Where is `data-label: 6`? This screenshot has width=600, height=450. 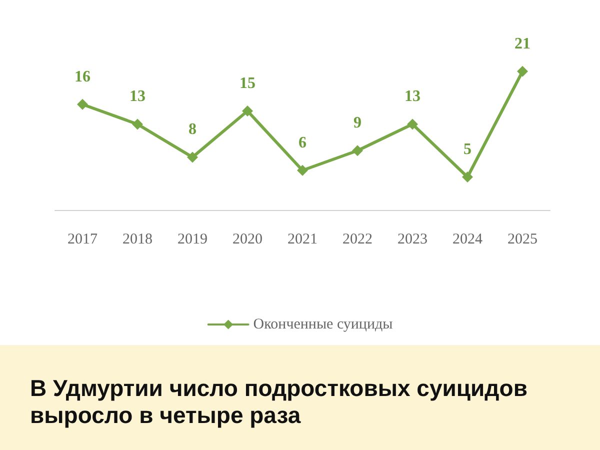 data-label: 6 is located at coordinates (302, 143).